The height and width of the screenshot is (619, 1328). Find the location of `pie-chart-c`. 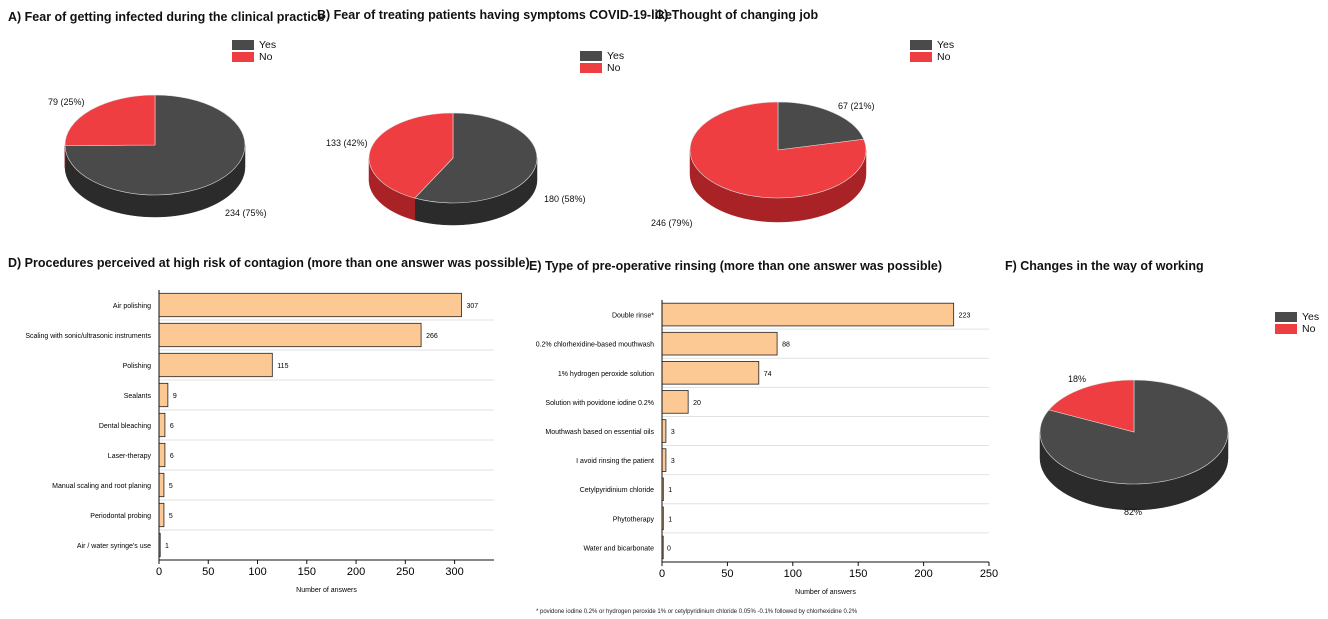

pie-chart-c is located at coordinates (778, 162).